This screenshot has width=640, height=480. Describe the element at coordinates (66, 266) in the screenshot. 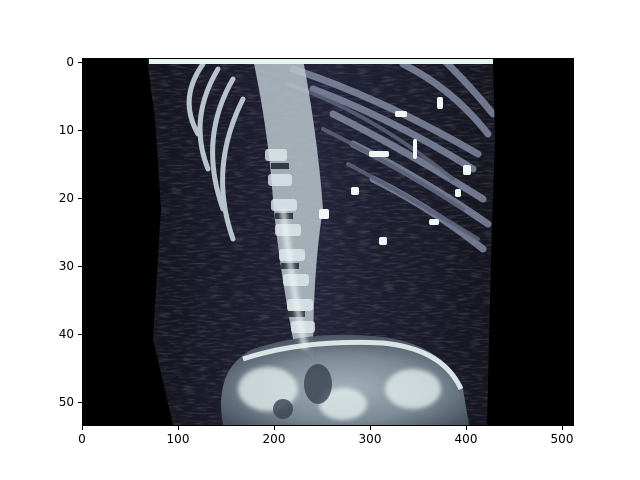

I see `y-tick-label: 30` at that location.